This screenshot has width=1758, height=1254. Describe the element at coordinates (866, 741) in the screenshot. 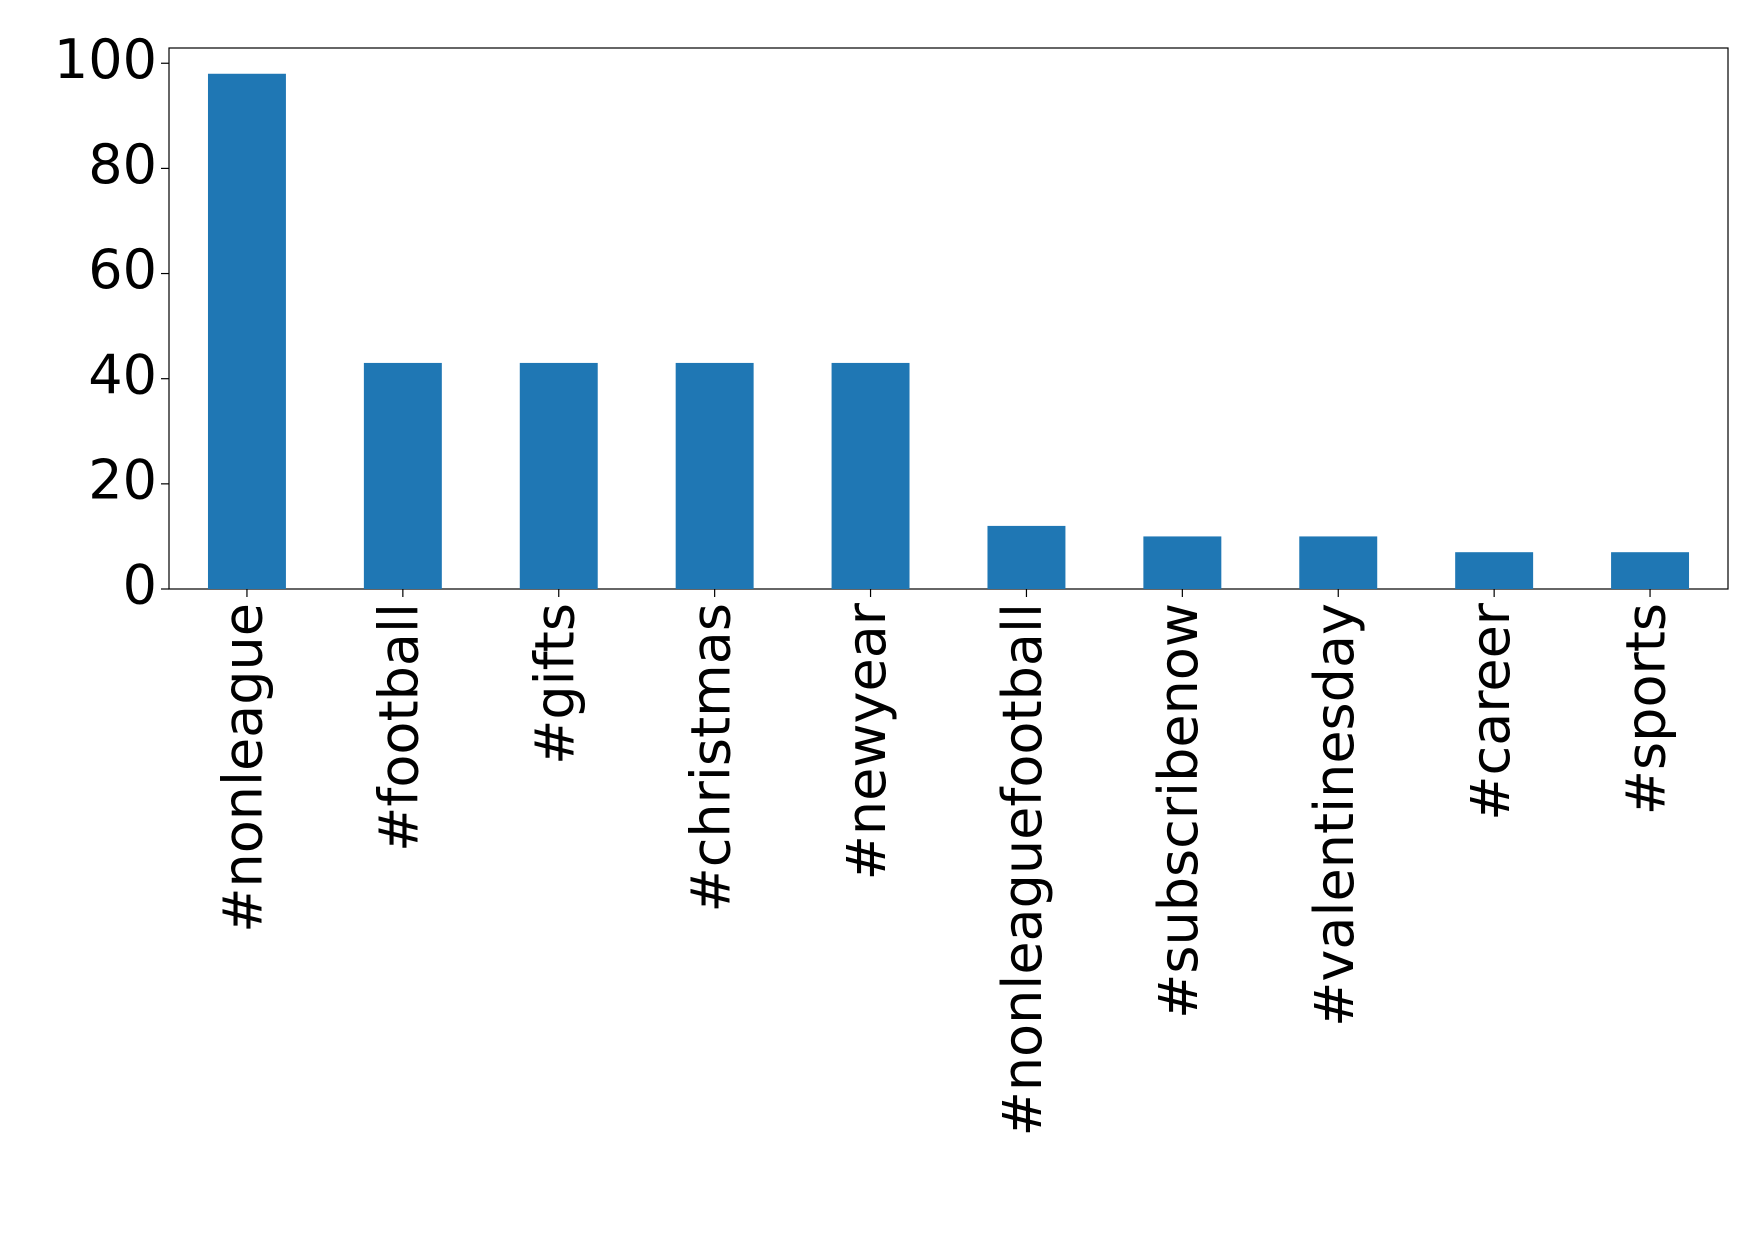

I see `x-tick-label: #newyear` at that location.